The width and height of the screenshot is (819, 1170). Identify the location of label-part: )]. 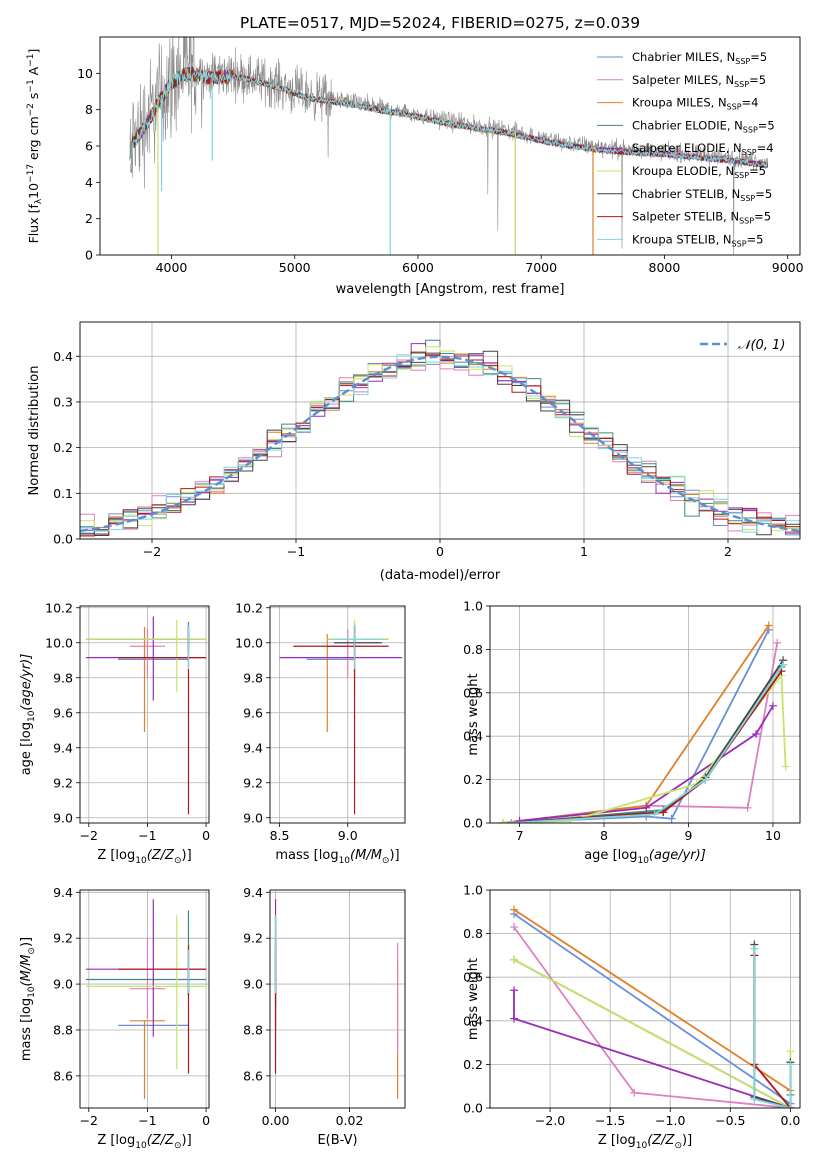
(187, 1140).